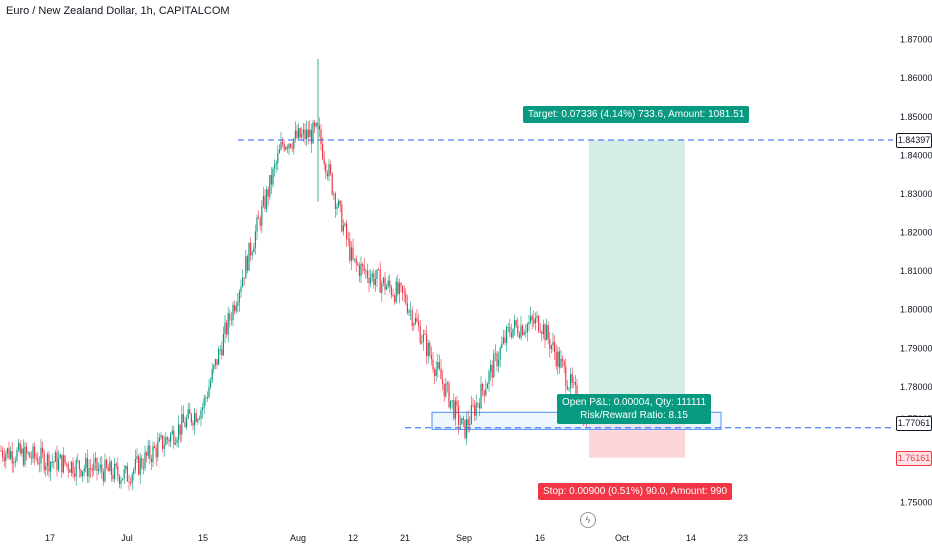 This screenshot has width=932, height=550. What do you see at coordinates (637, 282) in the screenshot?
I see `target-zone` at bounding box center [637, 282].